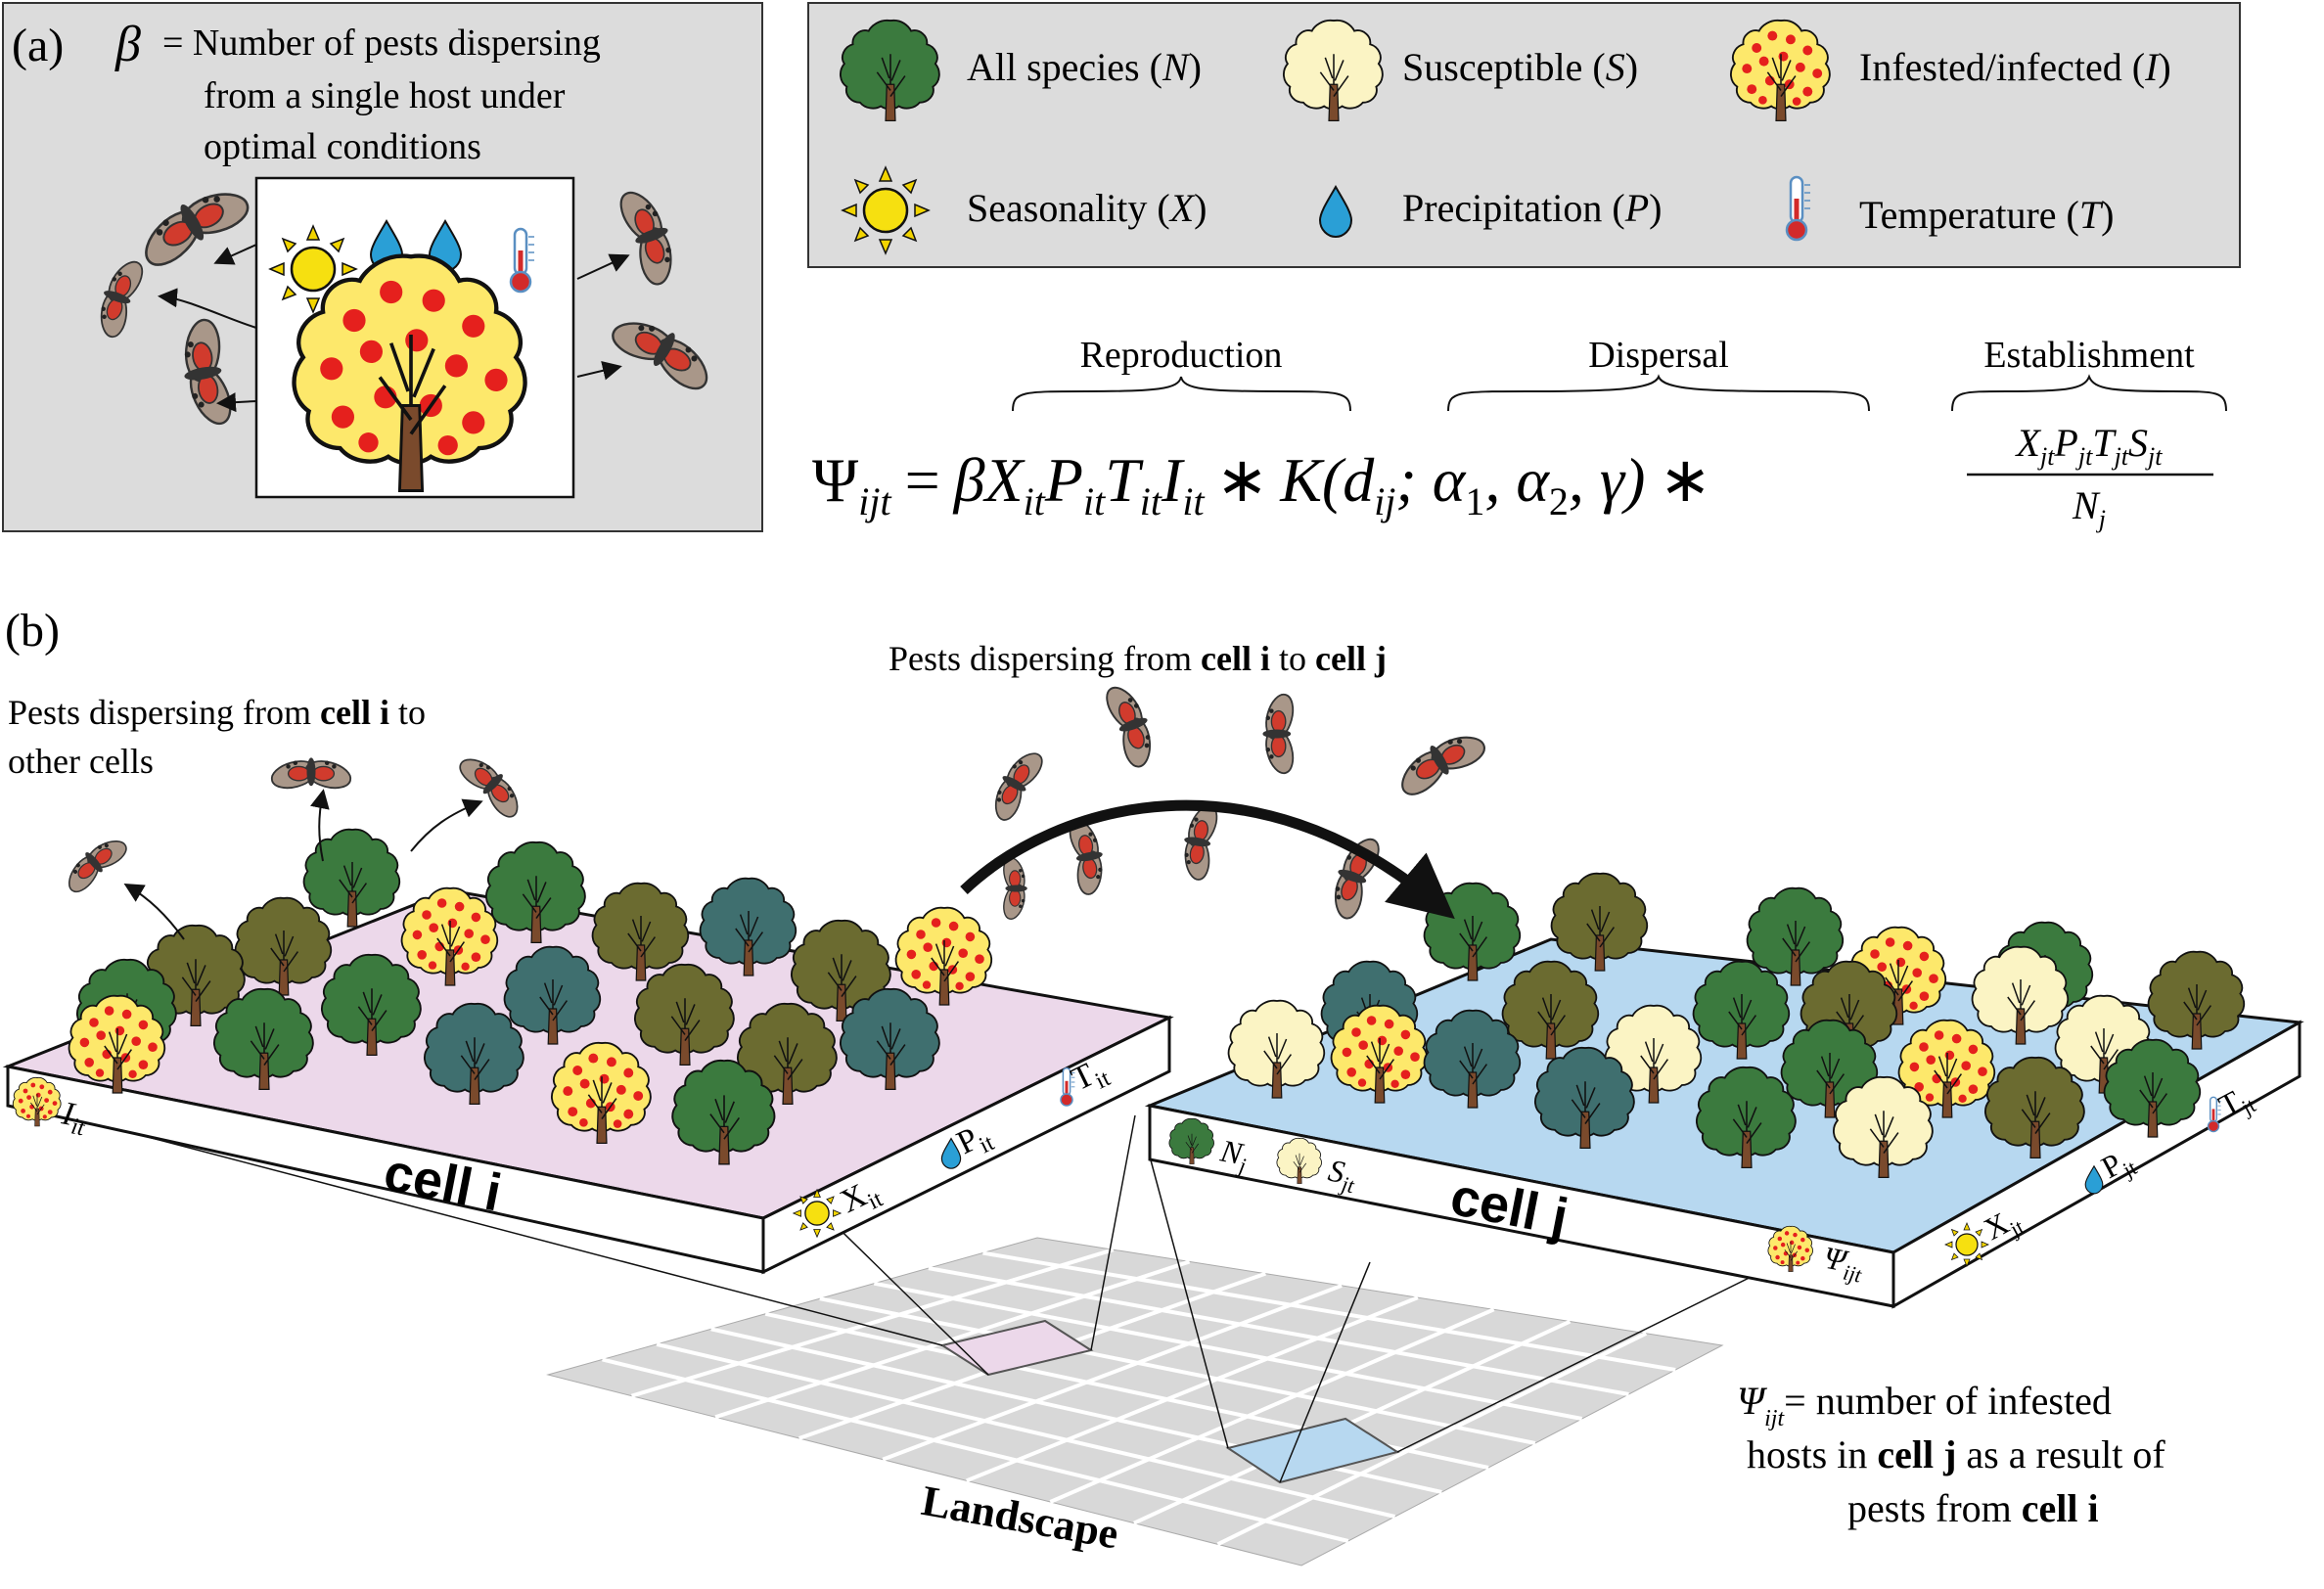  What do you see at coordinates (1343, 1176) in the screenshot?
I see `cell-j-S-label: Sjt` at bounding box center [1343, 1176].